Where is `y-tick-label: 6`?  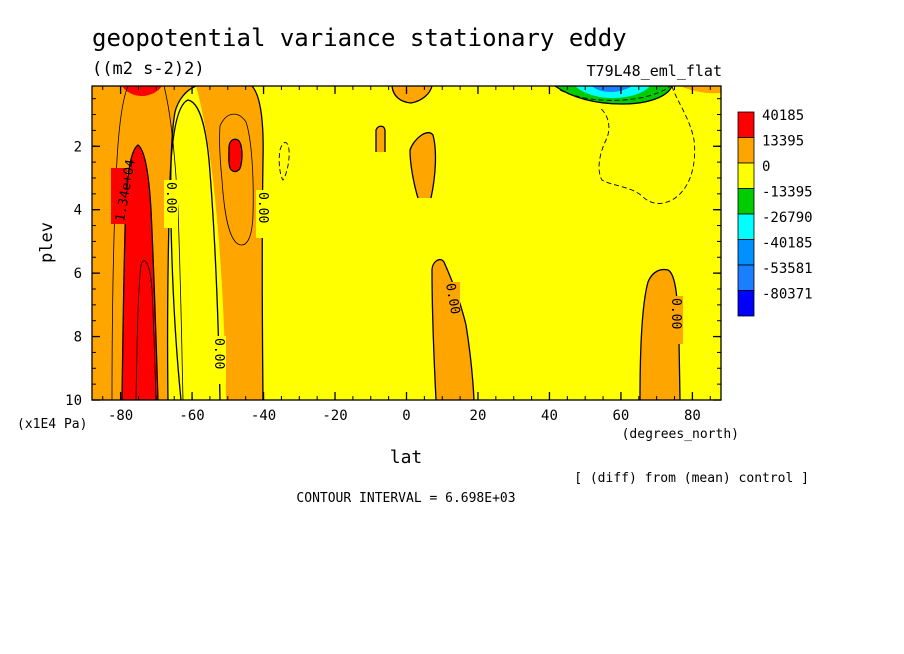
y-tick-label: 6 is located at coordinates (78, 274).